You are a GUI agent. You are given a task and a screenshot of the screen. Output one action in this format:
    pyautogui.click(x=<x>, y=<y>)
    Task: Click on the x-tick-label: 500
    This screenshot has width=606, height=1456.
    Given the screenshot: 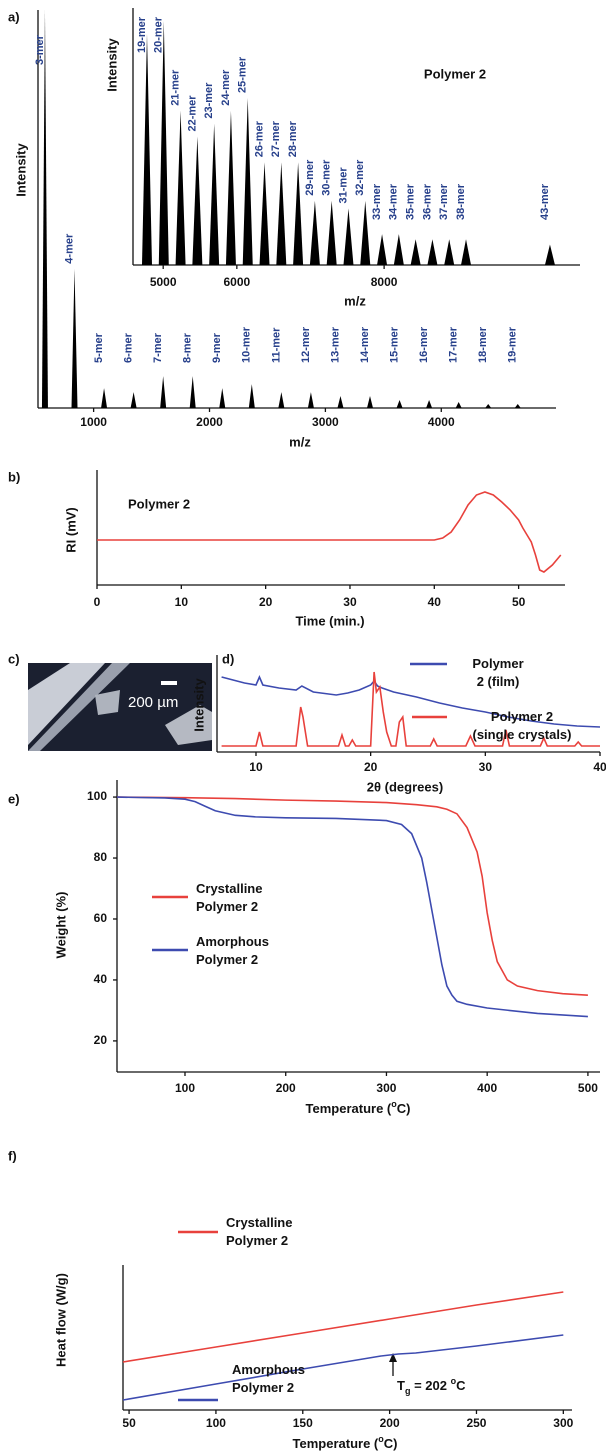 What is the action you would take?
    pyautogui.click(x=588, y=1088)
    